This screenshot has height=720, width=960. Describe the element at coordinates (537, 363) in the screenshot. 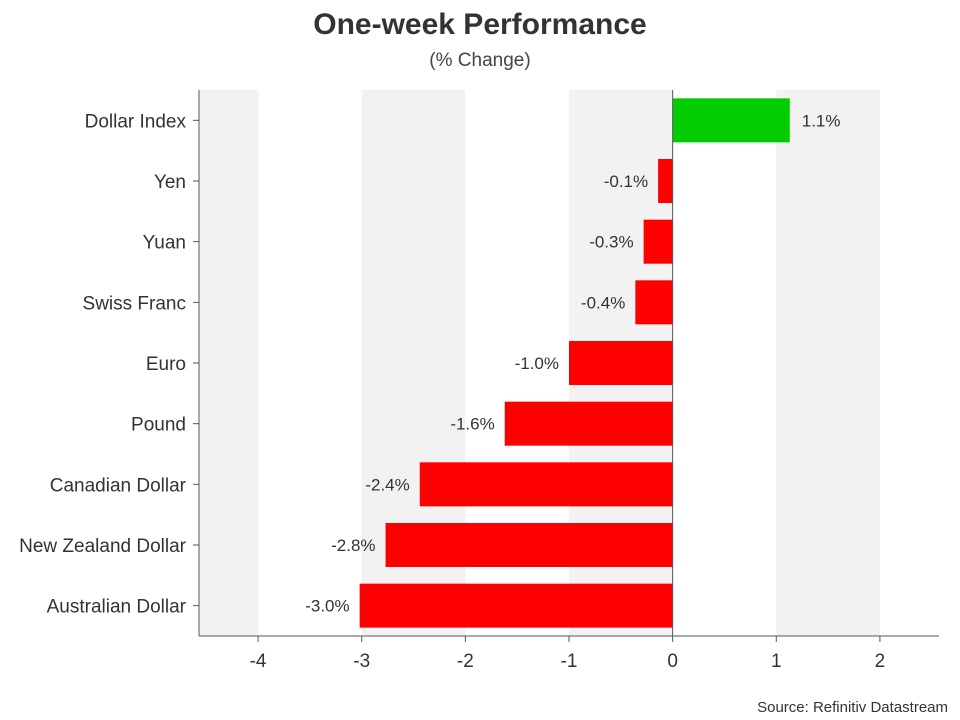

I see `value-label-4: -1.0%` at that location.